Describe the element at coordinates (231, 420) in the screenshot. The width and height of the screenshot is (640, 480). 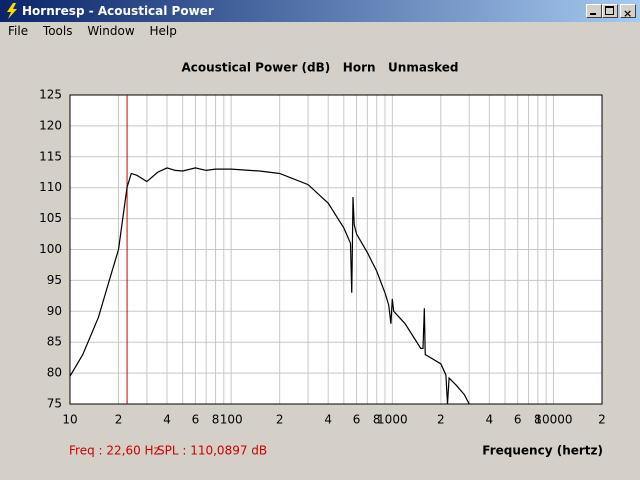
I see `x-tick-label: 100` at that location.